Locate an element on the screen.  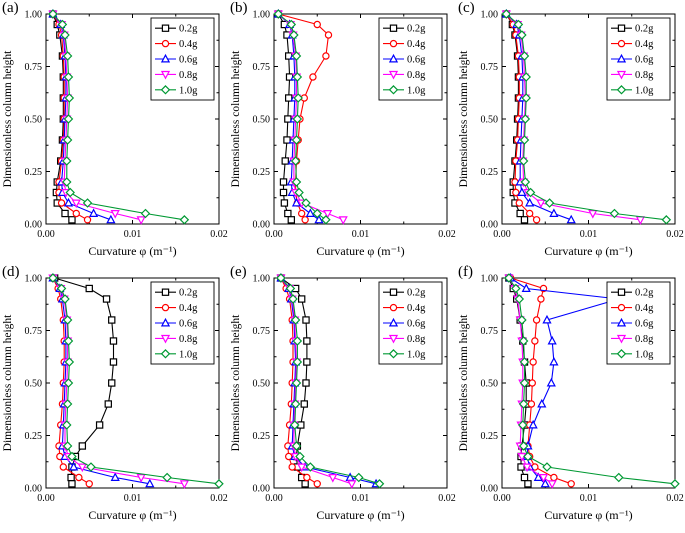
series-0.4g is located at coordinates (540, 381).